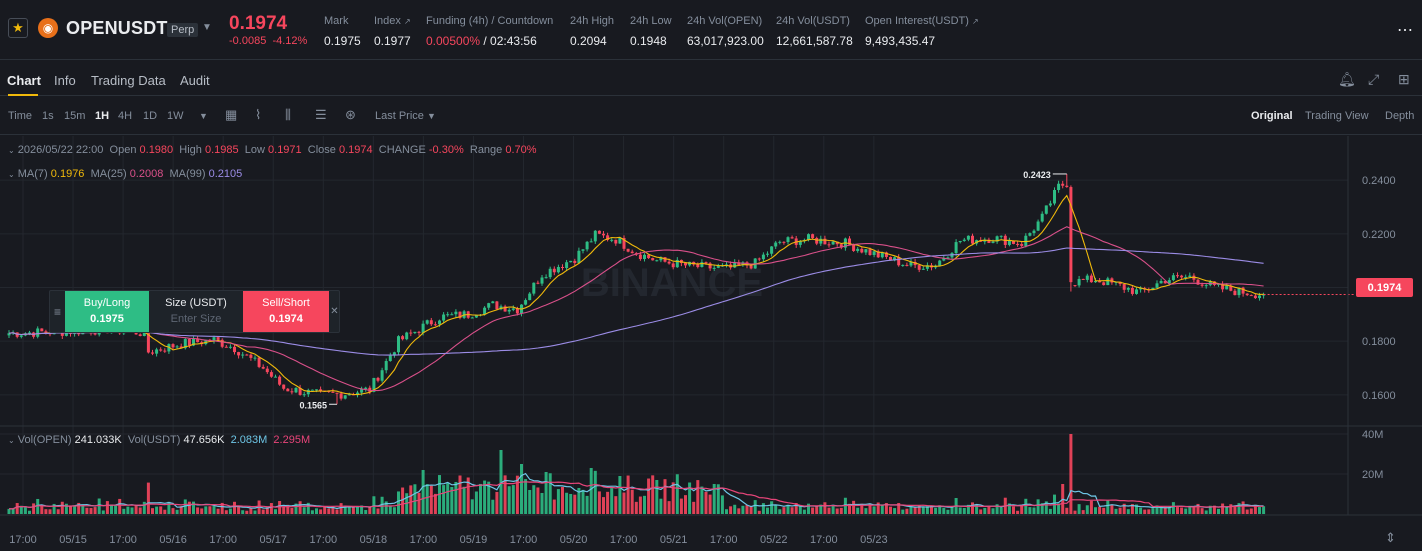  Describe the element at coordinates (125, 116) in the screenshot. I see `interval-4h: 4H` at that location.